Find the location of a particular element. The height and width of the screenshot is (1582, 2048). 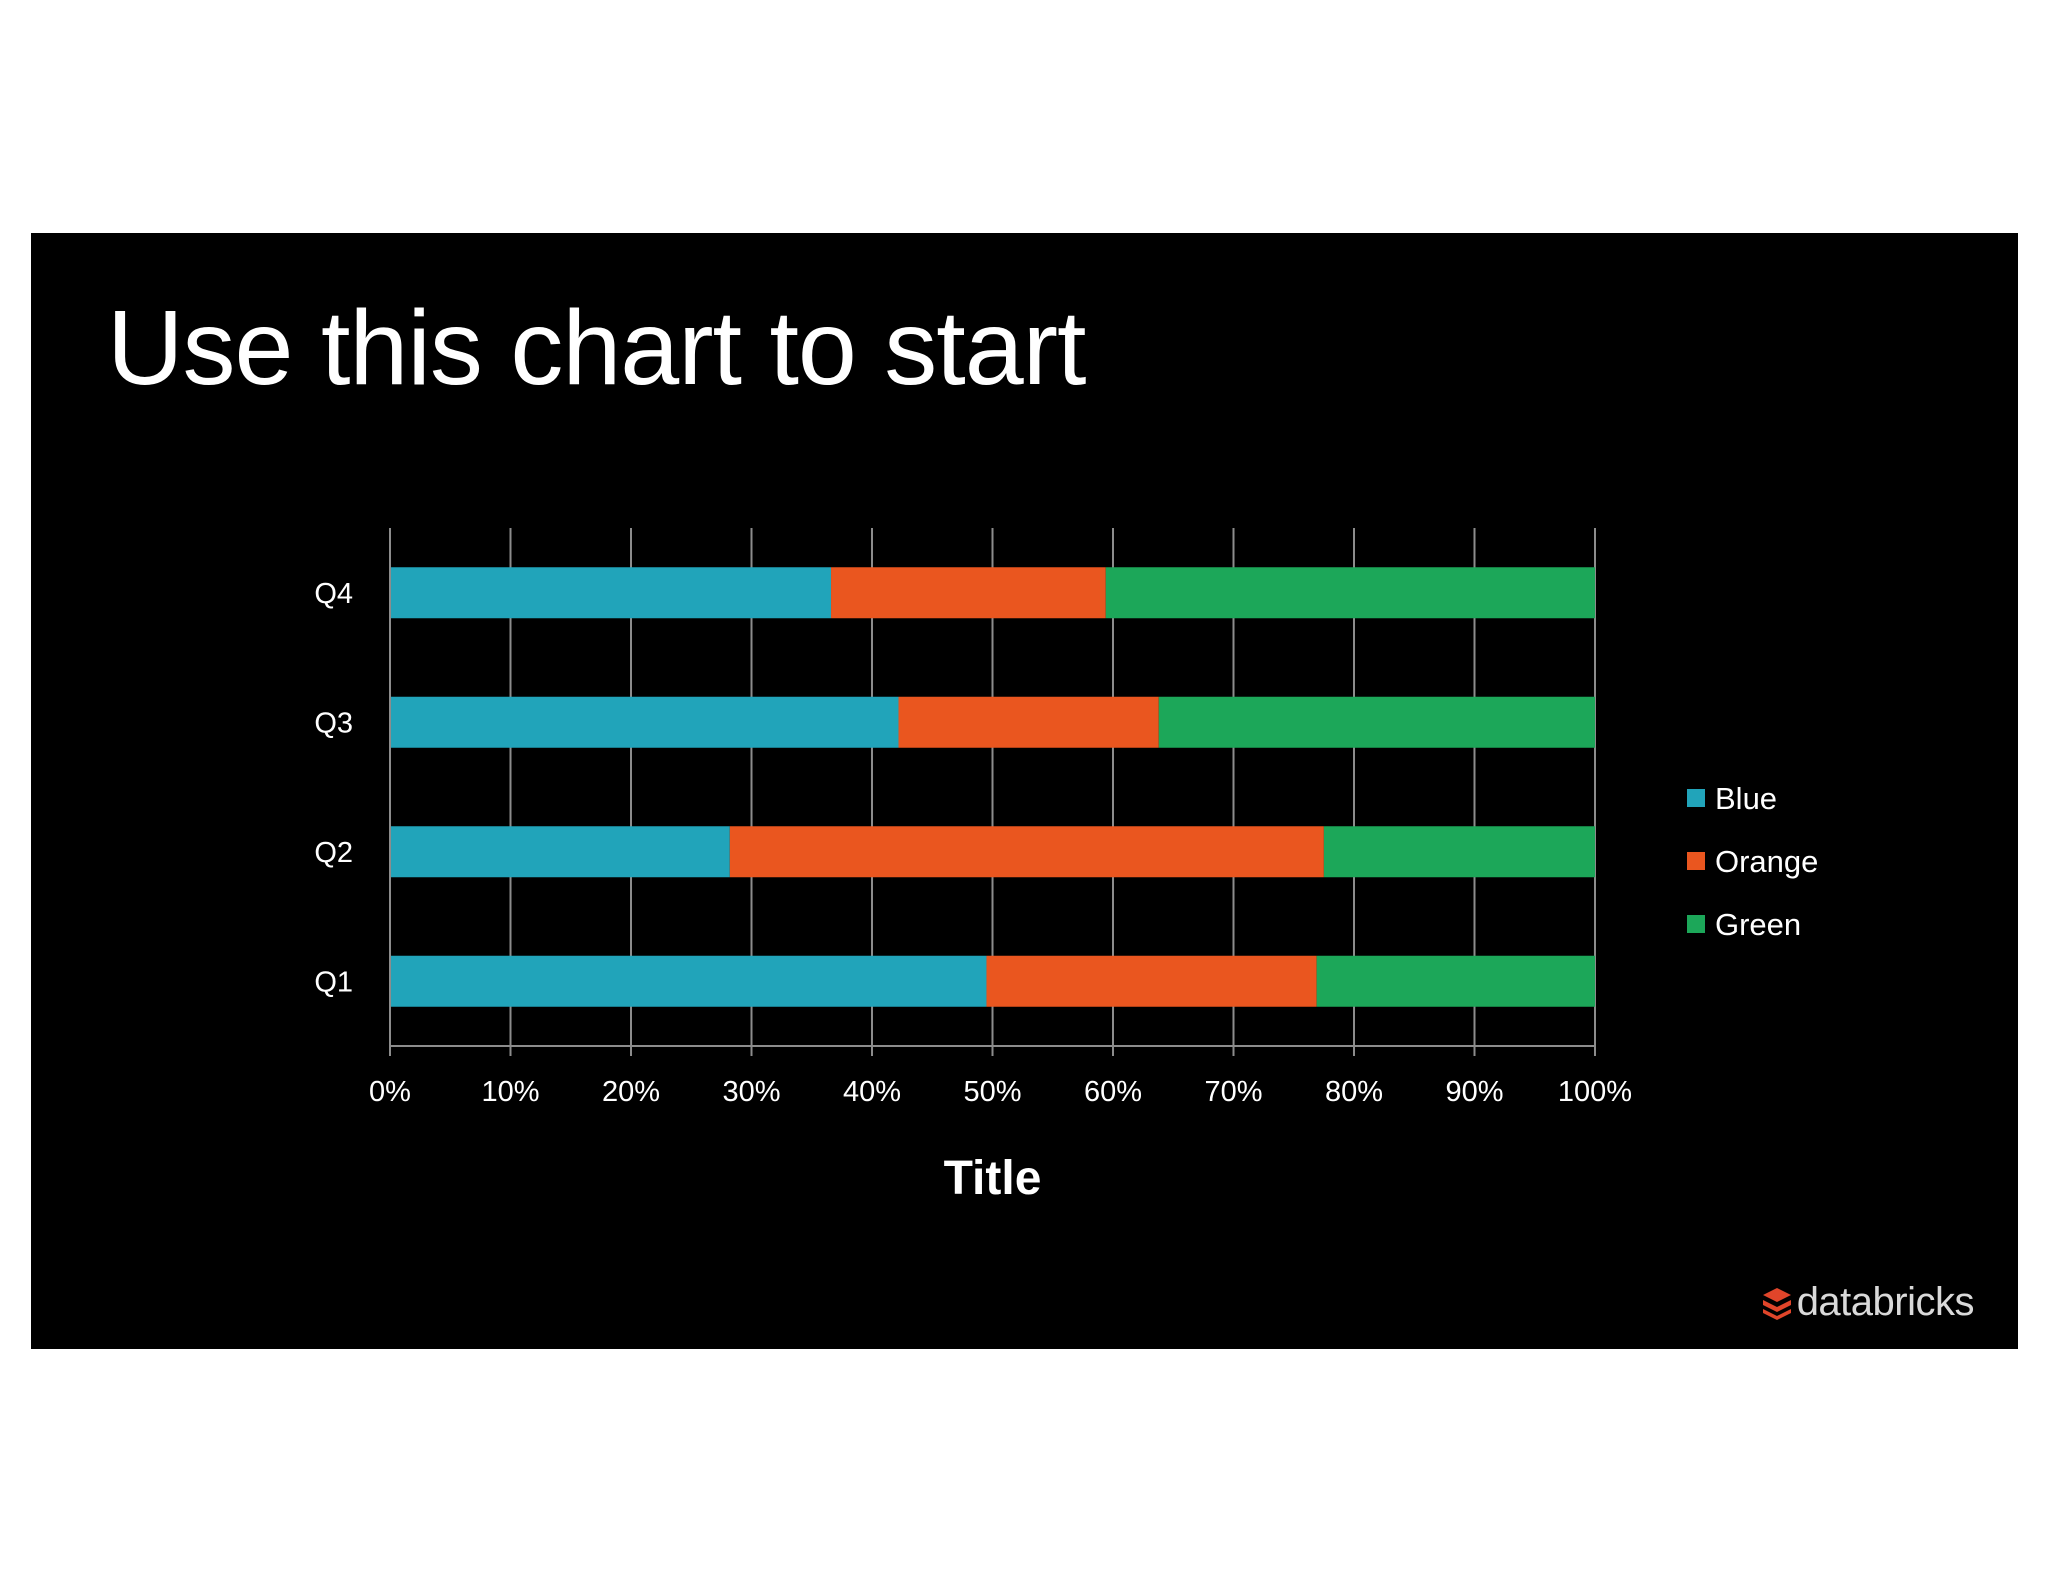

legend-swatch-blue is located at coordinates (1696, 798).